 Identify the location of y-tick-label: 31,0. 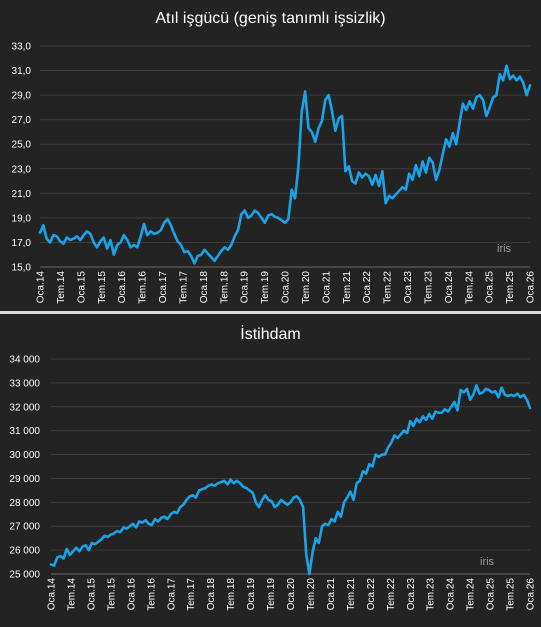
(22, 71).